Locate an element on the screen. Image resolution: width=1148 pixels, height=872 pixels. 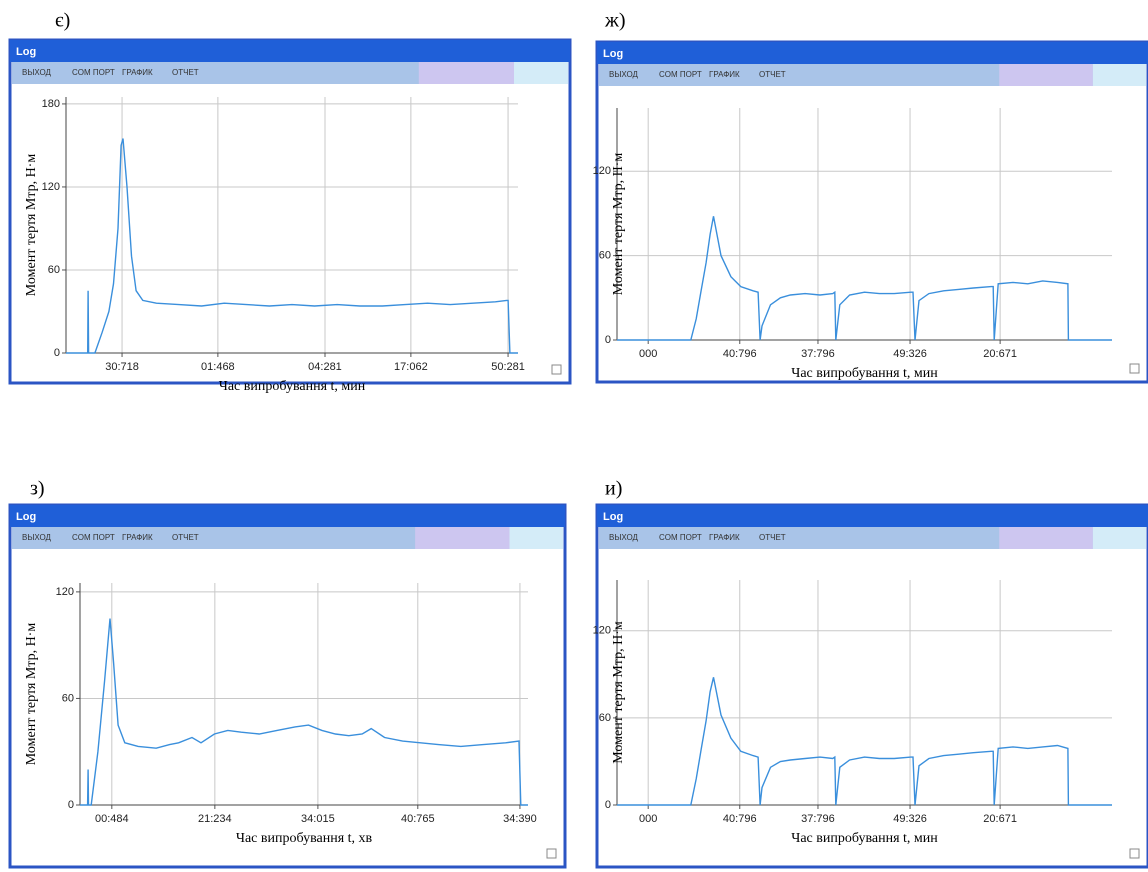
x-tick-label: 17:062 is located at coordinates (411, 367).